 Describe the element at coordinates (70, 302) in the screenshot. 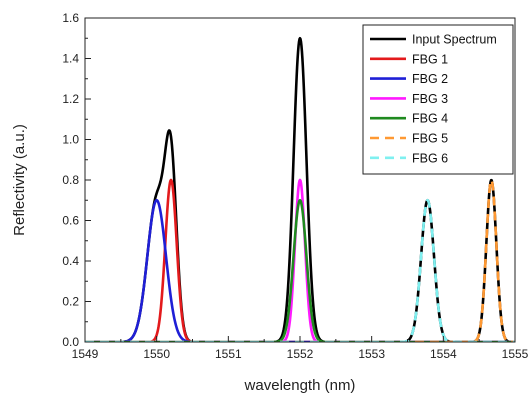

I see `y-tick-label: 0.2` at that location.